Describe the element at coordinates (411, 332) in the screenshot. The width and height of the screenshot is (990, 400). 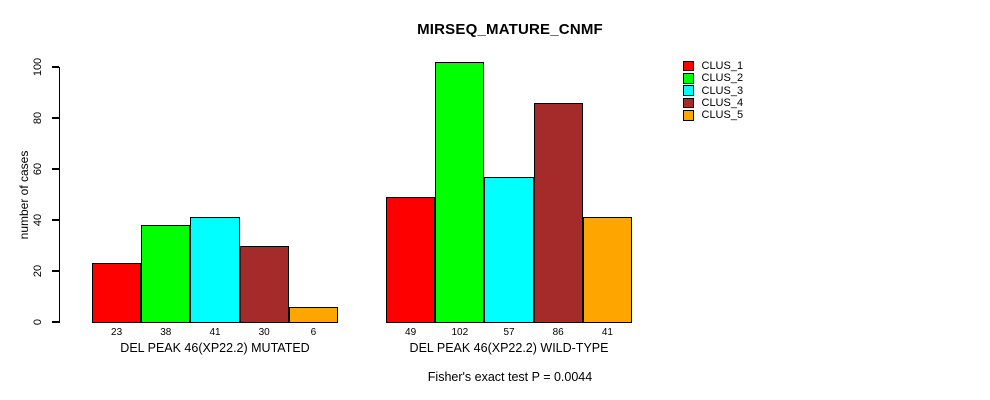
I see `bar-value-label: 49` at that location.